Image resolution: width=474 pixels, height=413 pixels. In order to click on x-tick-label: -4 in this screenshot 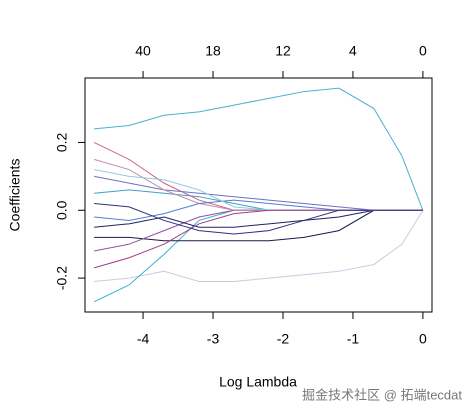, I will do `click(143, 339)`.